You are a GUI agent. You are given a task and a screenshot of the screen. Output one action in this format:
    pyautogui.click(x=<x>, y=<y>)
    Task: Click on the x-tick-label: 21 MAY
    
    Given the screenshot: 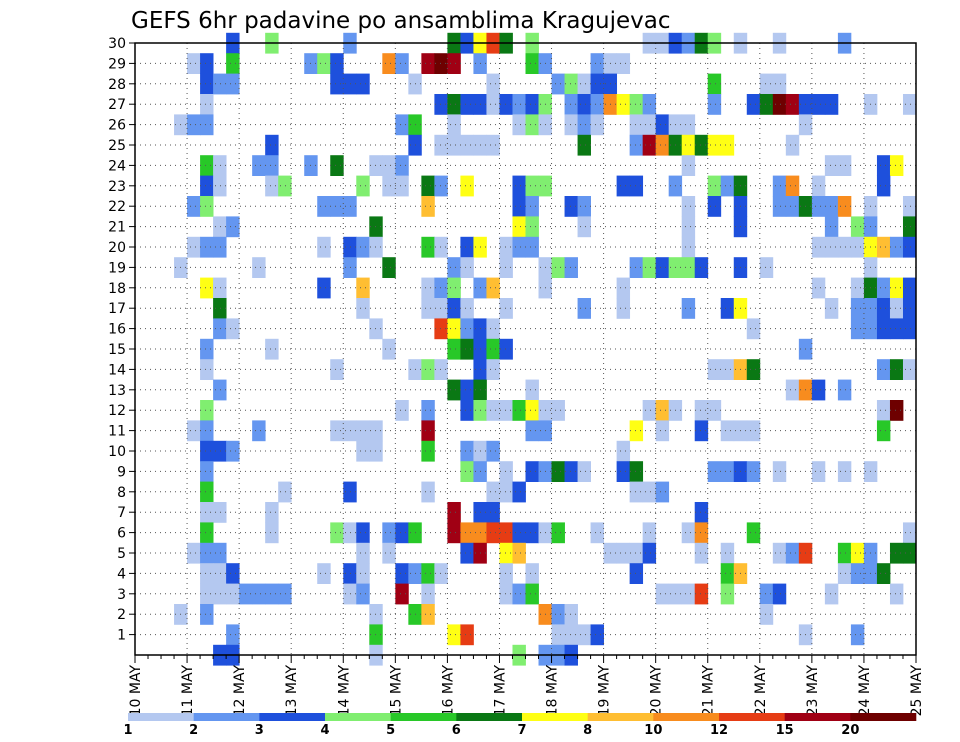 What is the action you would take?
    pyautogui.click(x=709, y=691)
    